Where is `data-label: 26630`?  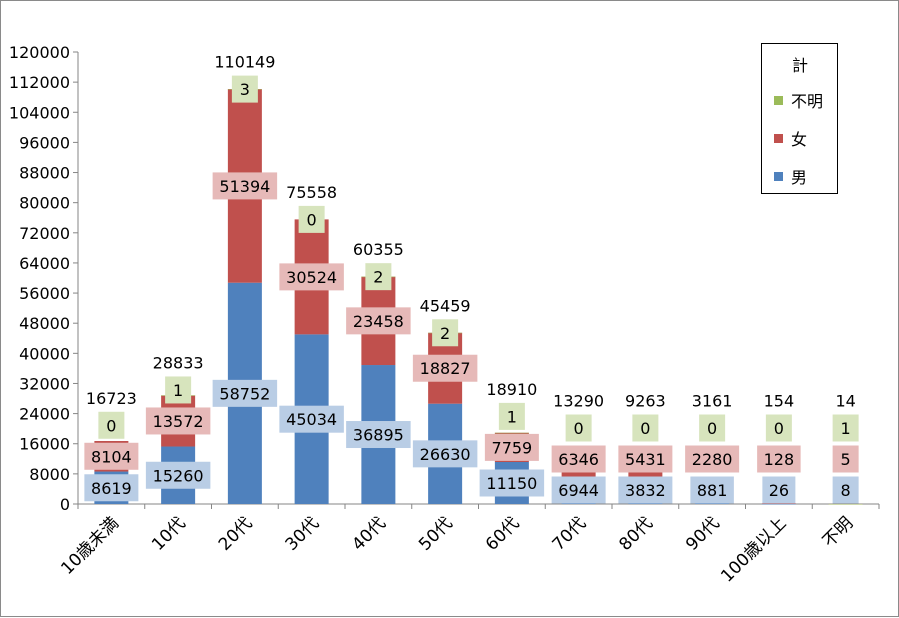 data-label: 26630 is located at coordinates (445, 454).